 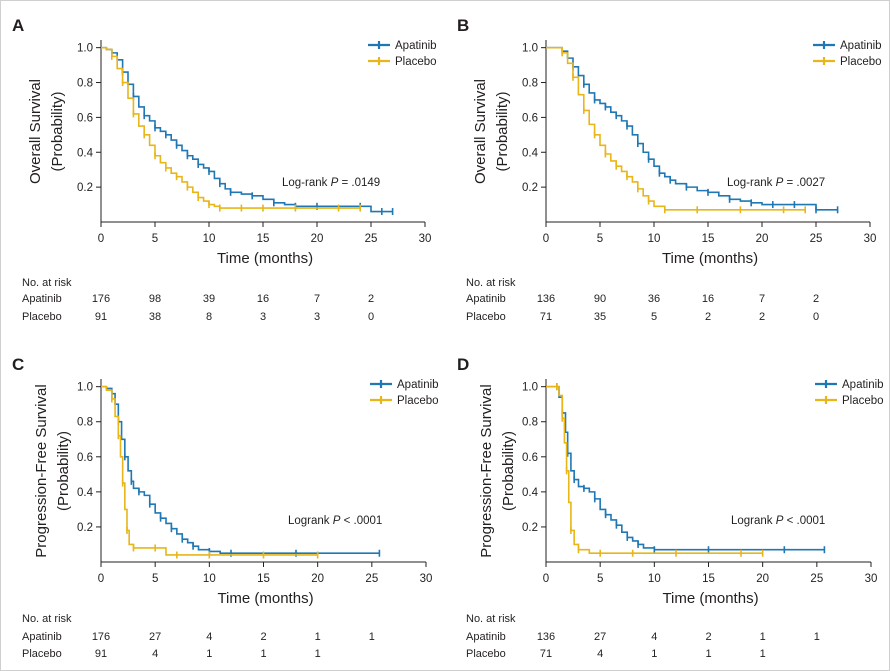 What do you see at coordinates (209, 317) in the screenshot?
I see `risk-cell: 8` at bounding box center [209, 317].